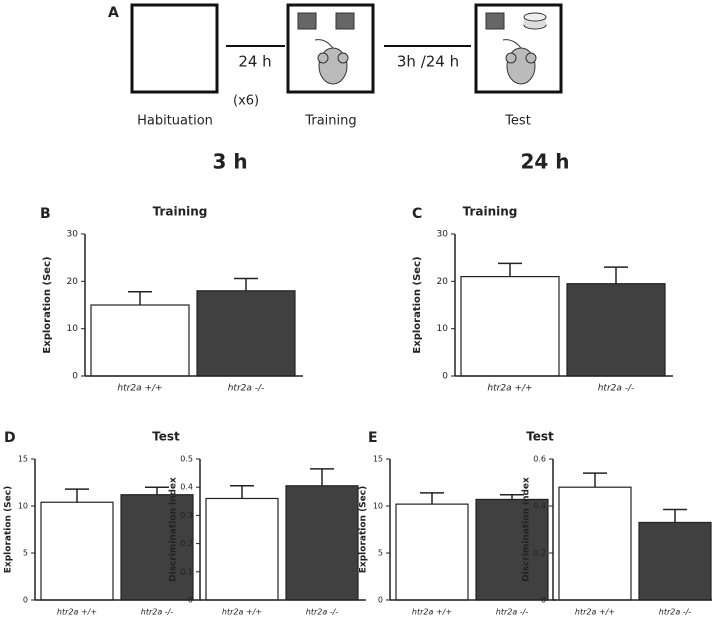  Describe the element at coordinates (10, 438) in the screenshot. I see `panel-label: D` at that location.